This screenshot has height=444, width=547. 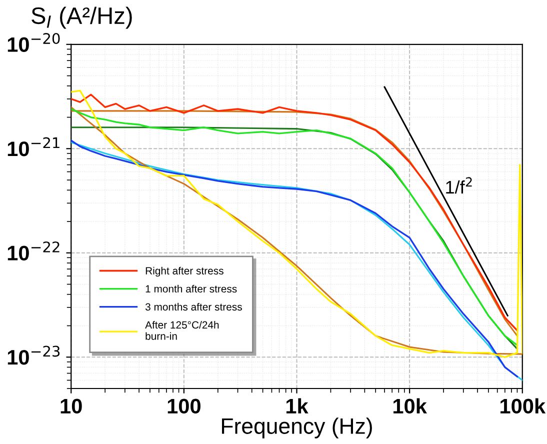 I want to click on x-tick-label: 100k, so click(x=523, y=406).